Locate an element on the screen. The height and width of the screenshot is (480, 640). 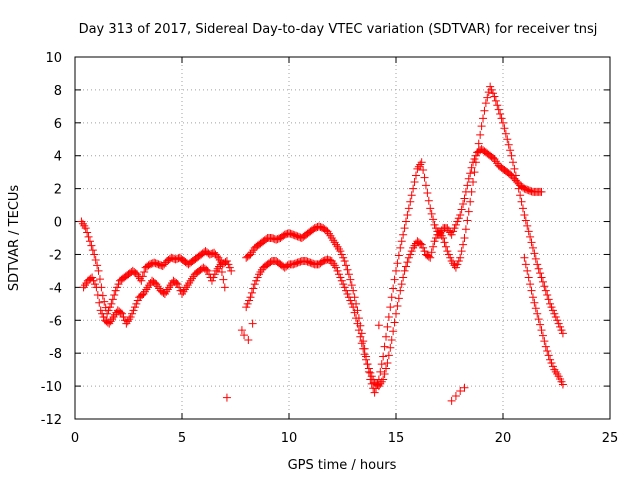
x-tick-label: 20 is located at coordinates (503, 438).